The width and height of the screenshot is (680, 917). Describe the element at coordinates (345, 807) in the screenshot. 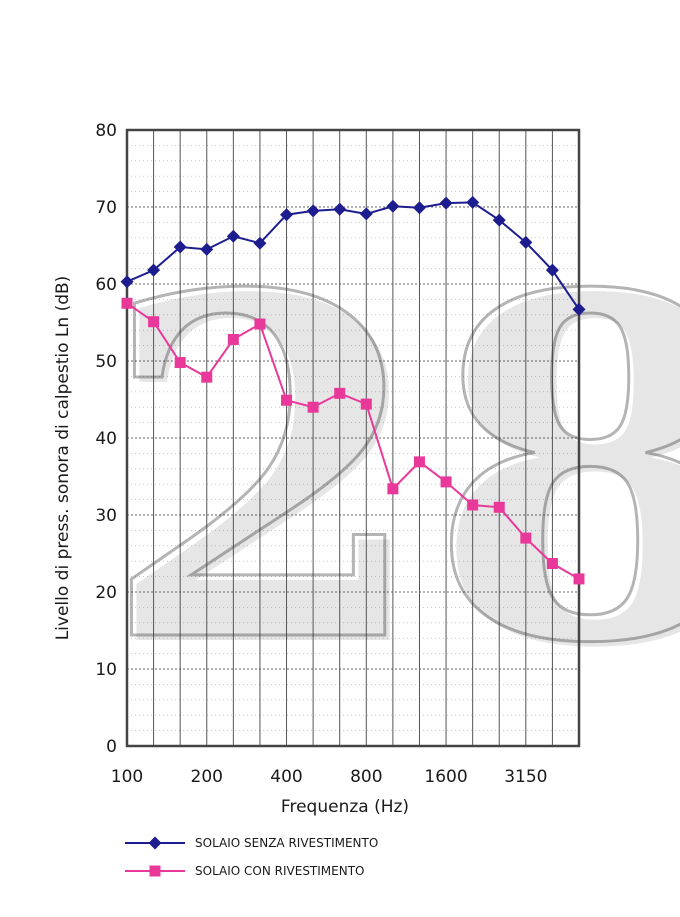

I see `x-axis-label: Frequenza (Hz)` at that location.